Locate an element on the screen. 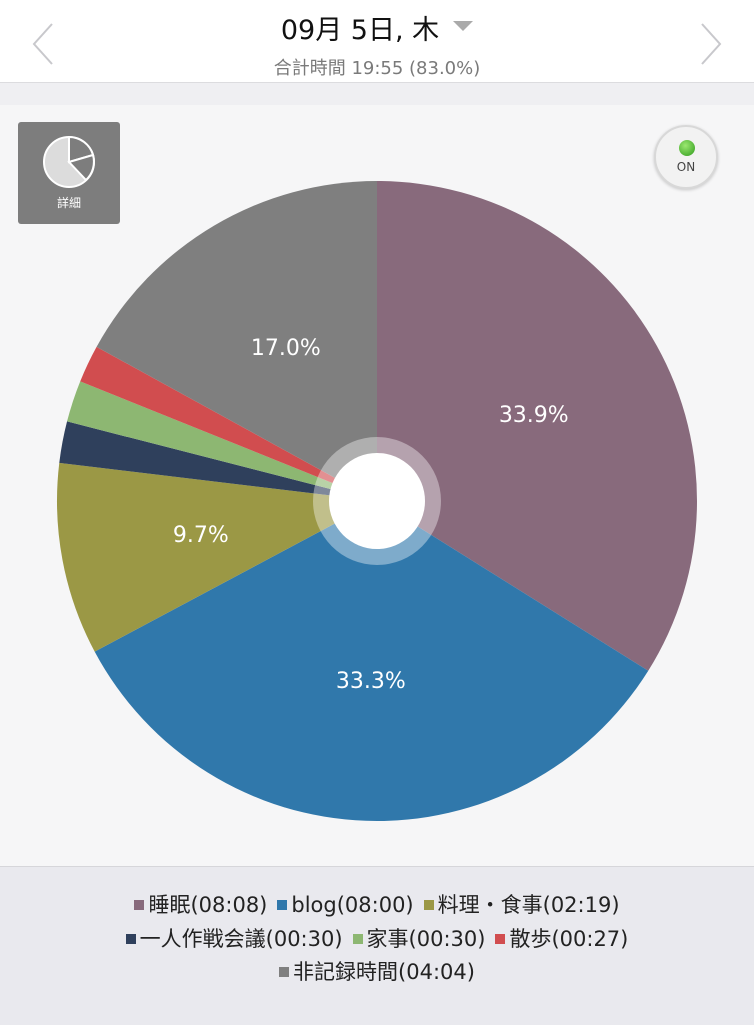  next-day-button is located at coordinates (708, 44).